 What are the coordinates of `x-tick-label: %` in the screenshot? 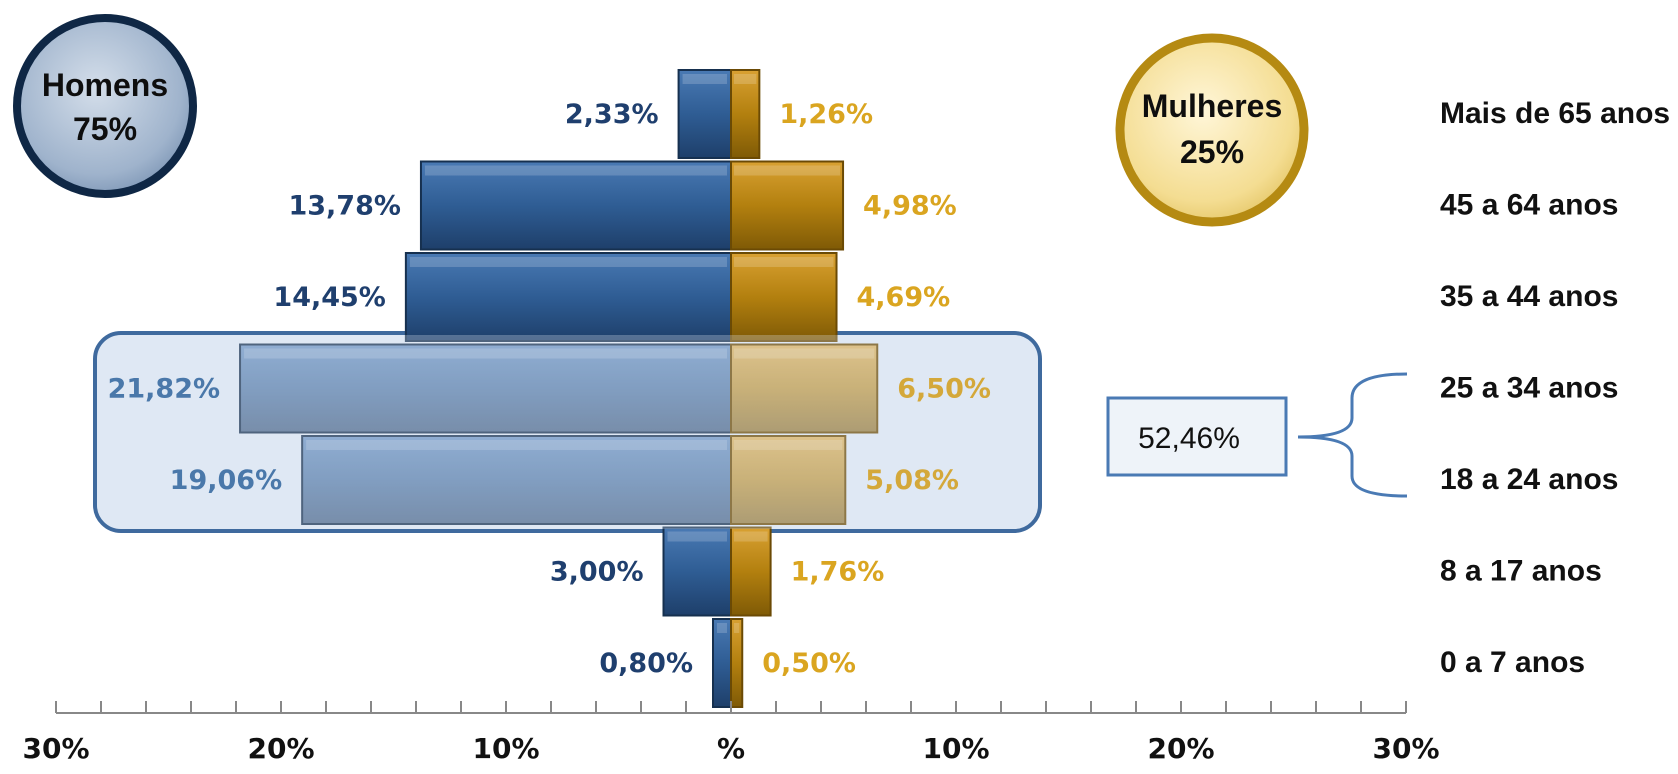 It's located at (731, 748).